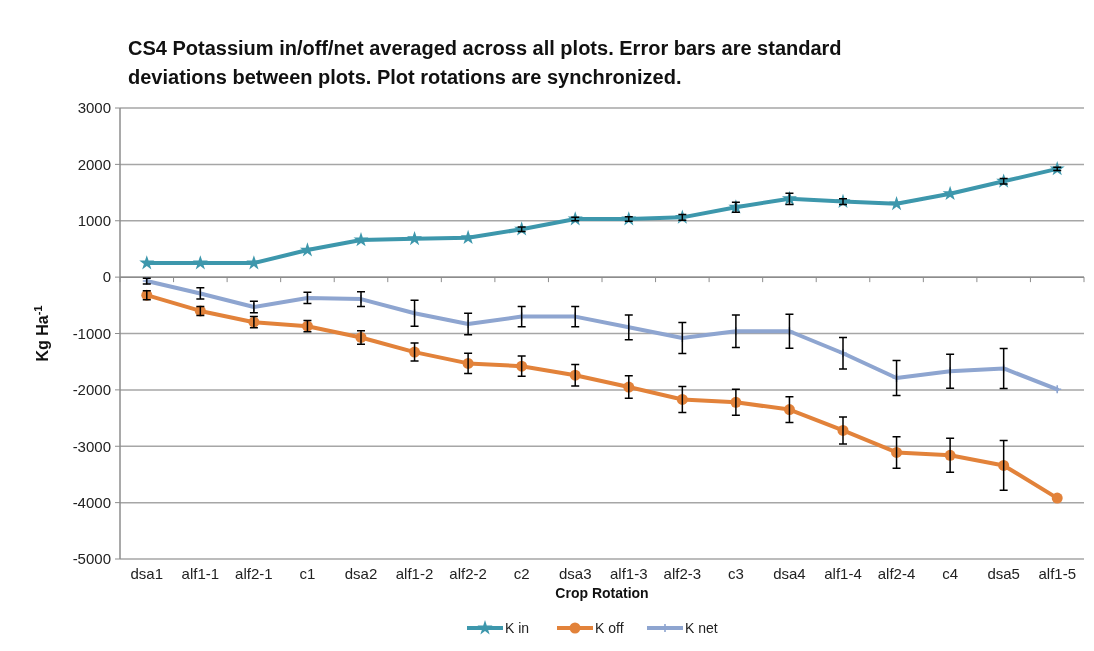 This screenshot has height=651, width=1094. Describe the element at coordinates (602, 593) in the screenshot. I see `x-axis-title: Crop Rotation` at that location.